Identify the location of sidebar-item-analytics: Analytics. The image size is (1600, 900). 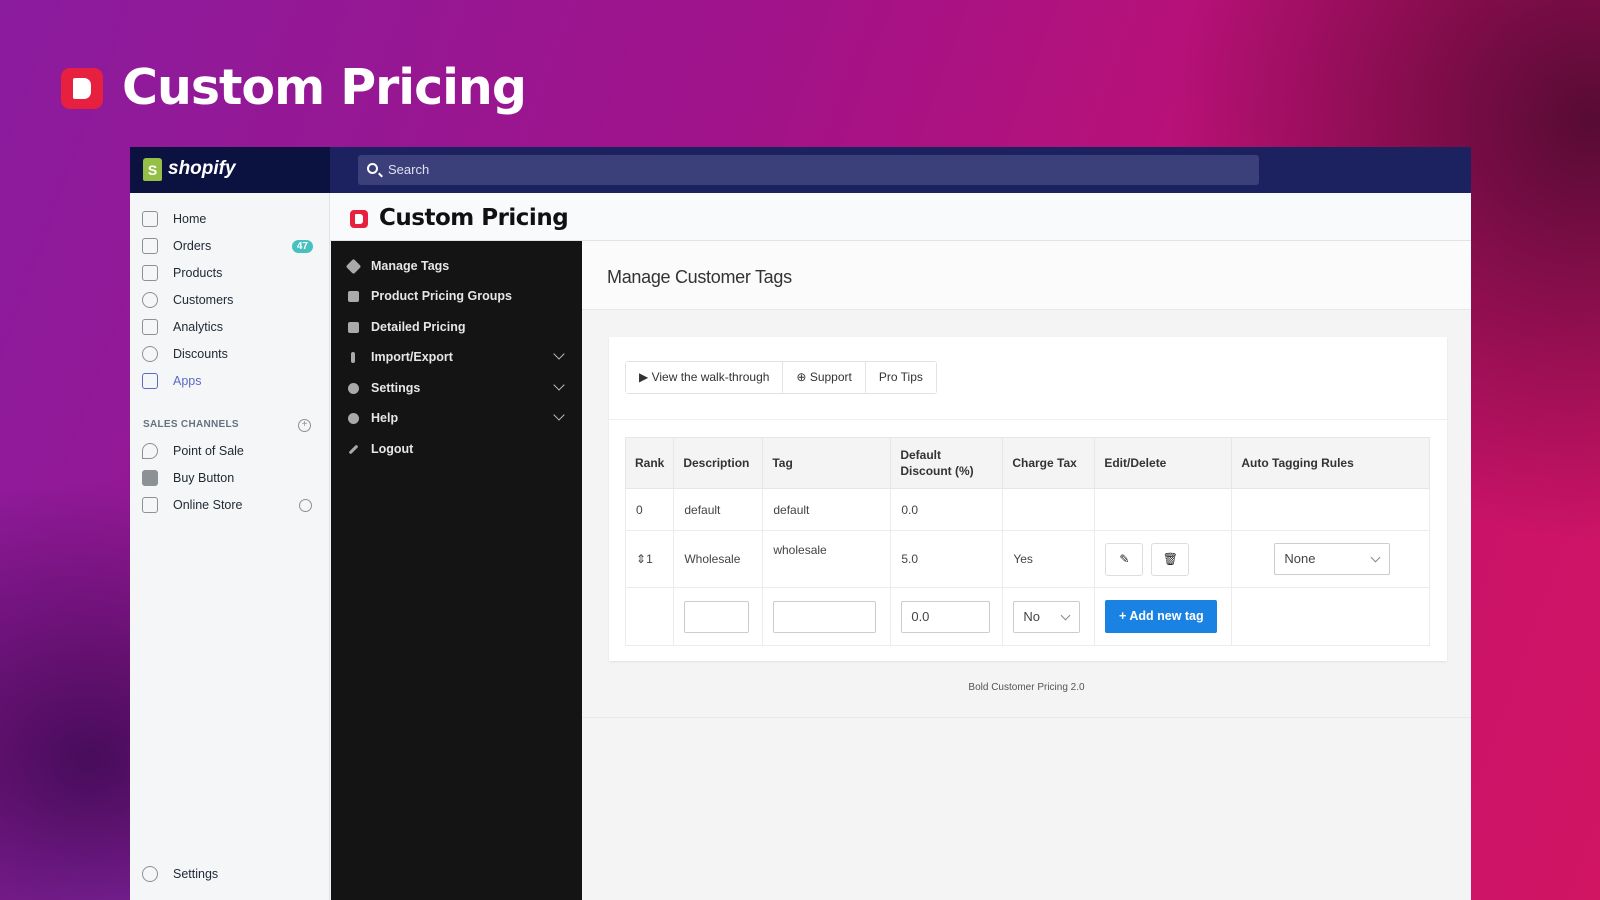
(230, 327).